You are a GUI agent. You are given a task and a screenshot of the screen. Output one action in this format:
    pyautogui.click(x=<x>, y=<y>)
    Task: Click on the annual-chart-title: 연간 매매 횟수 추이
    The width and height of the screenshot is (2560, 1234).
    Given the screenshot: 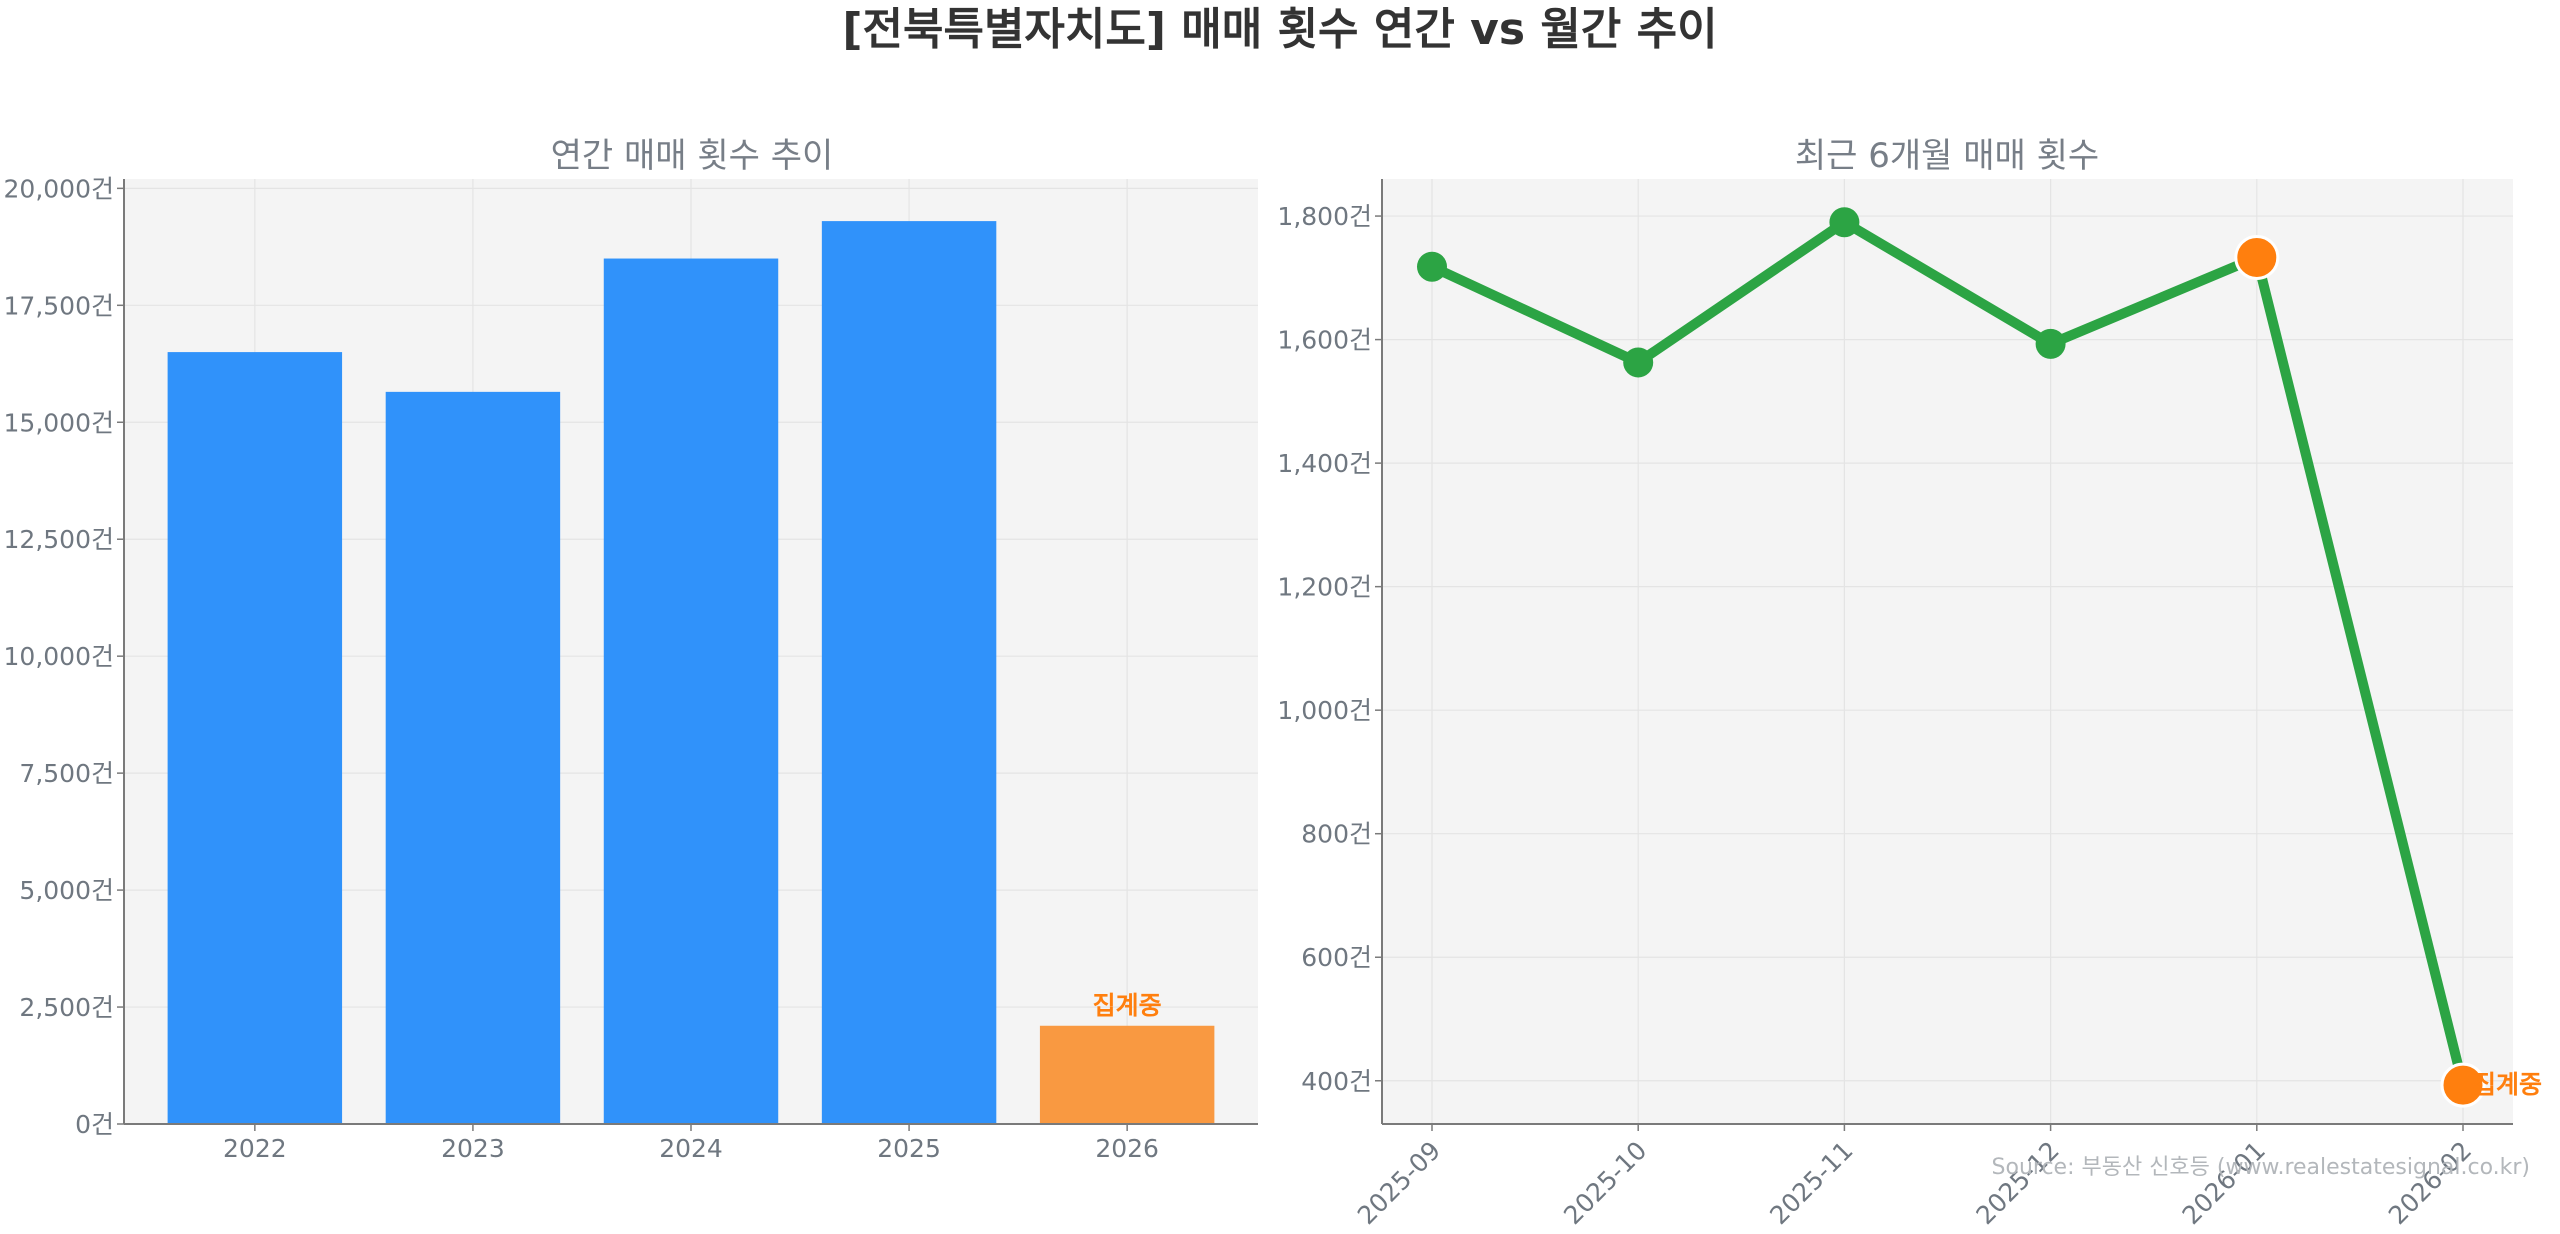 What is the action you would take?
    pyautogui.click(x=692, y=156)
    